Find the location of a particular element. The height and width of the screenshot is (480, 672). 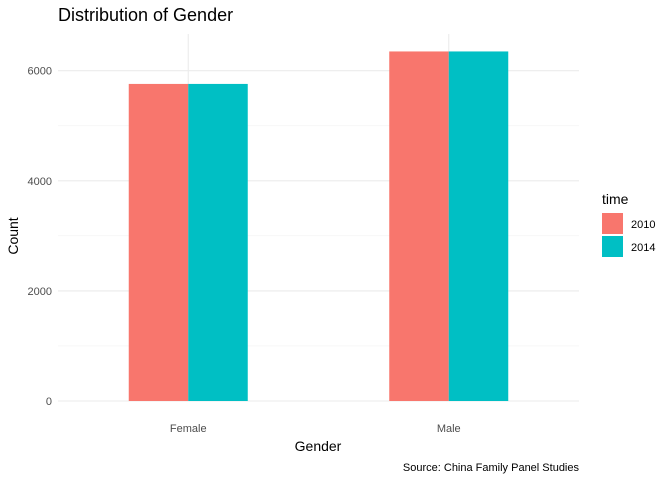

x-axis-ticks: Female Male is located at coordinates (315, 429).